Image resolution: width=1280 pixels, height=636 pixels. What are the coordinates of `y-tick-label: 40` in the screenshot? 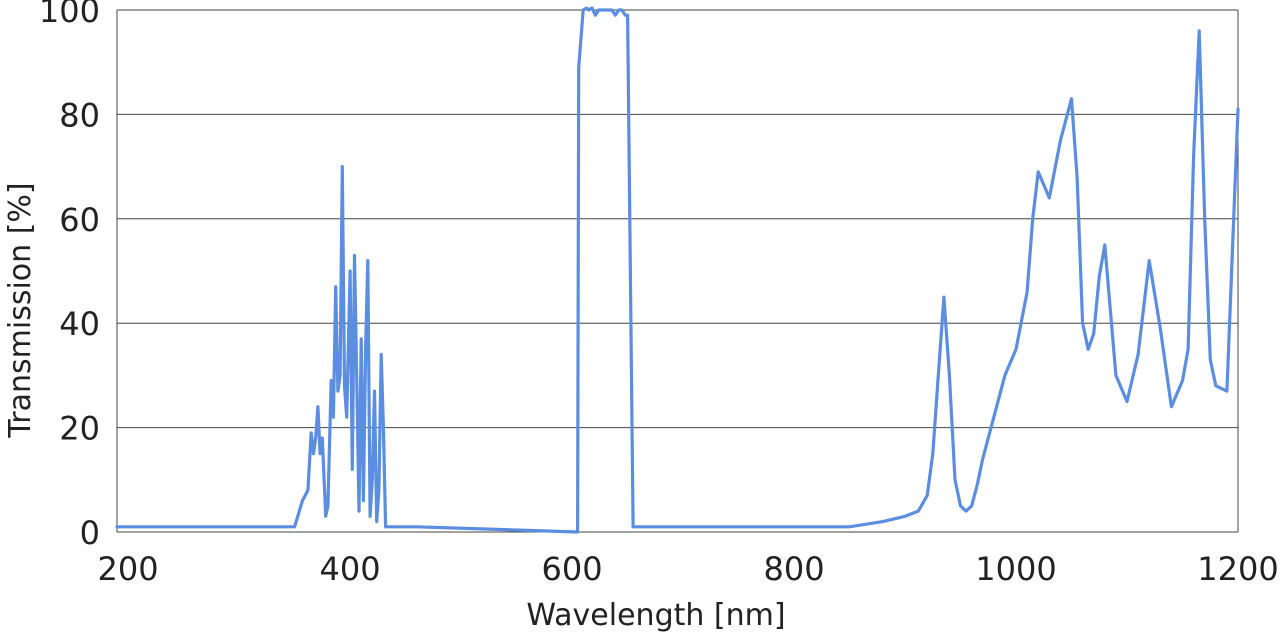 It's located at (79, 324).